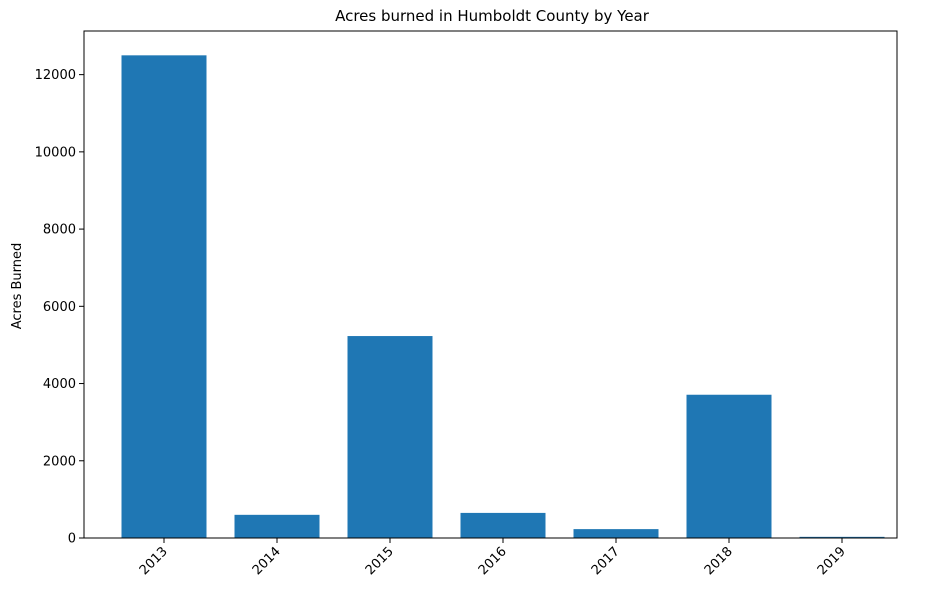  Describe the element at coordinates (59, 384) in the screenshot. I see `y-tick-label-4000: 4000` at that location.